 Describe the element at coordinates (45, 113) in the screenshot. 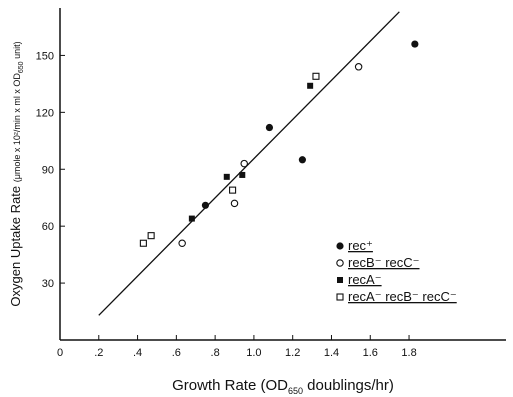

I see `y-tick-label: 120` at that location.